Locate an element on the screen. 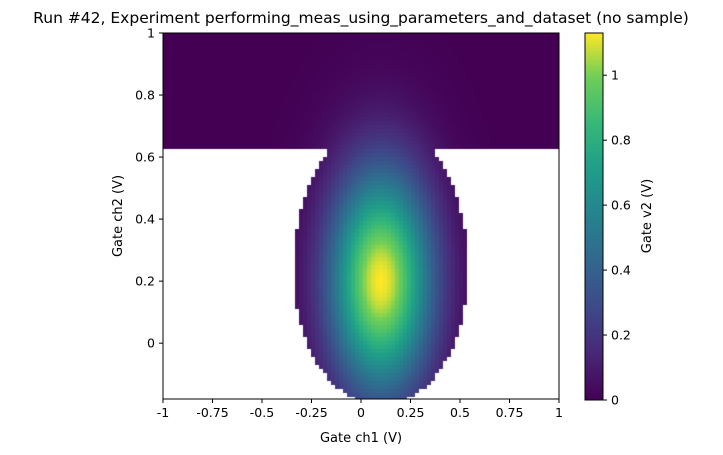 The image size is (723, 455). y-tick-label: 0.6 is located at coordinates (145, 157).